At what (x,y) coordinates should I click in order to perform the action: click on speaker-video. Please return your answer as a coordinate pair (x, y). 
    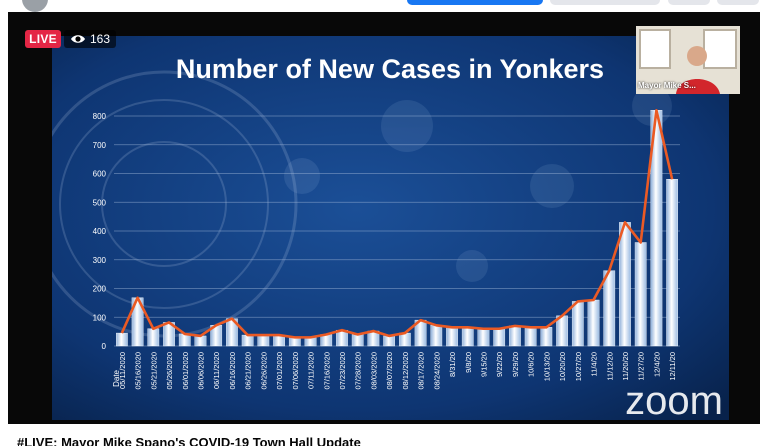
    Looking at the image, I should click on (688, 60).